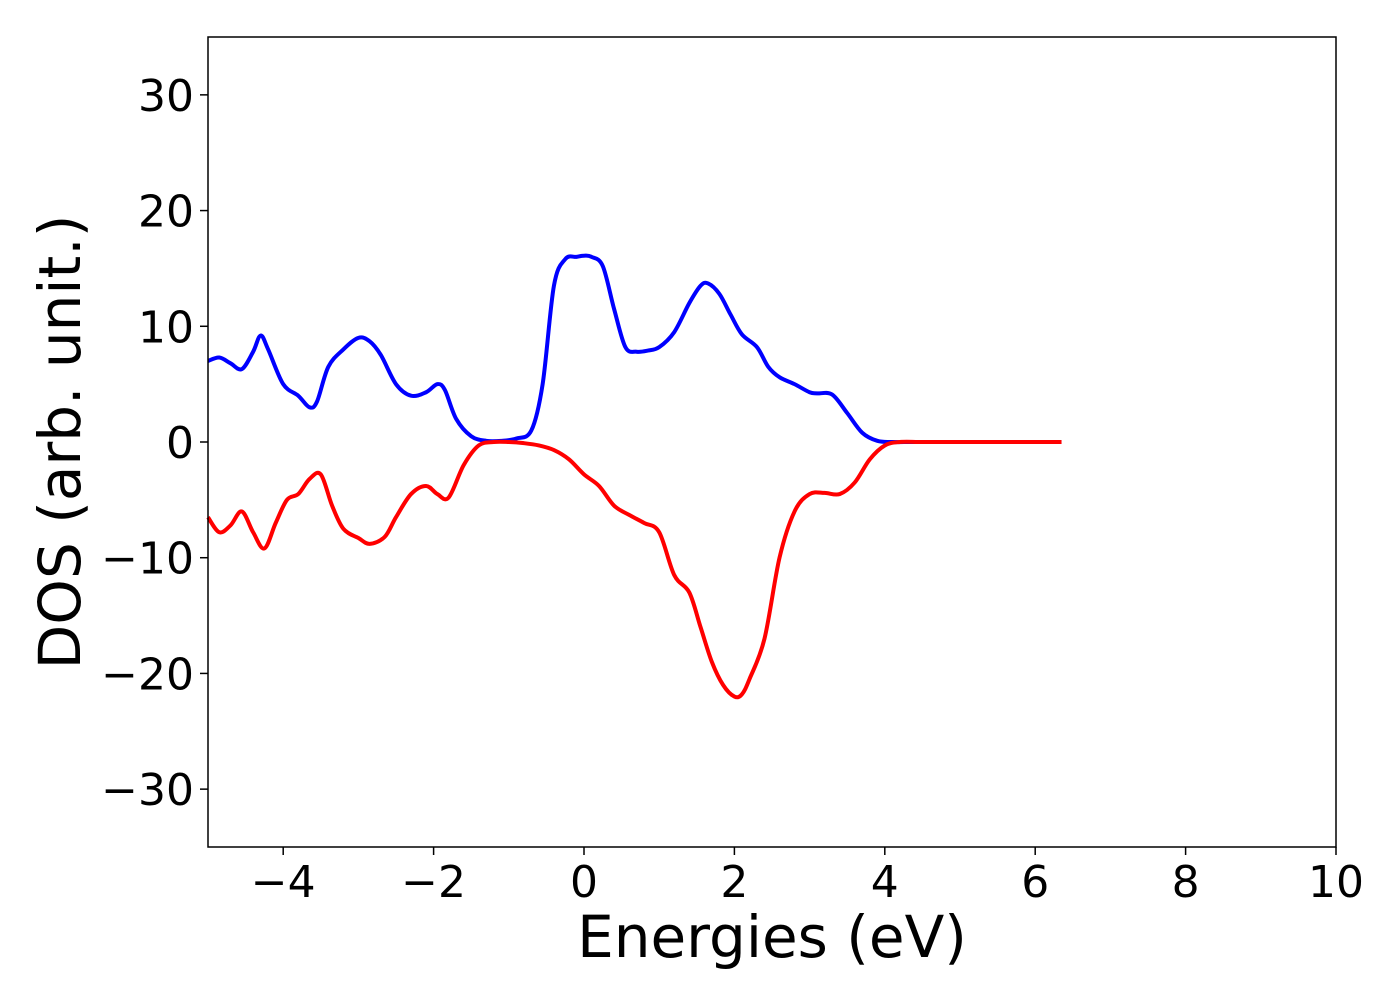 The width and height of the screenshot is (1400, 1000). Describe the element at coordinates (734, 882) in the screenshot. I see `x-tick-label: 2` at that location.